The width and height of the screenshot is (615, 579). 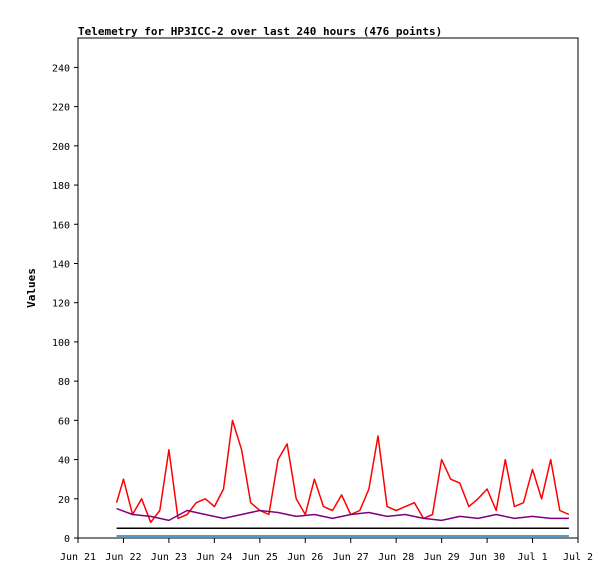 I want to click on x-tick-label: Jun 24, so click(x=214, y=557).